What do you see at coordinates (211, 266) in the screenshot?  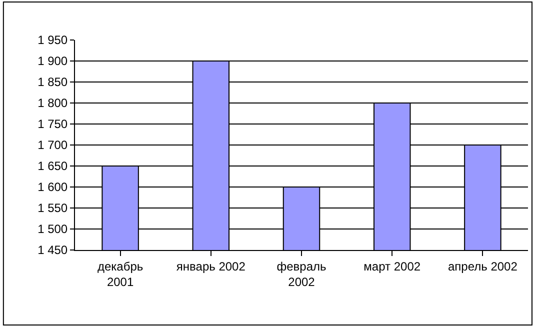 I see `x-tick-label: январь 2002` at bounding box center [211, 266].